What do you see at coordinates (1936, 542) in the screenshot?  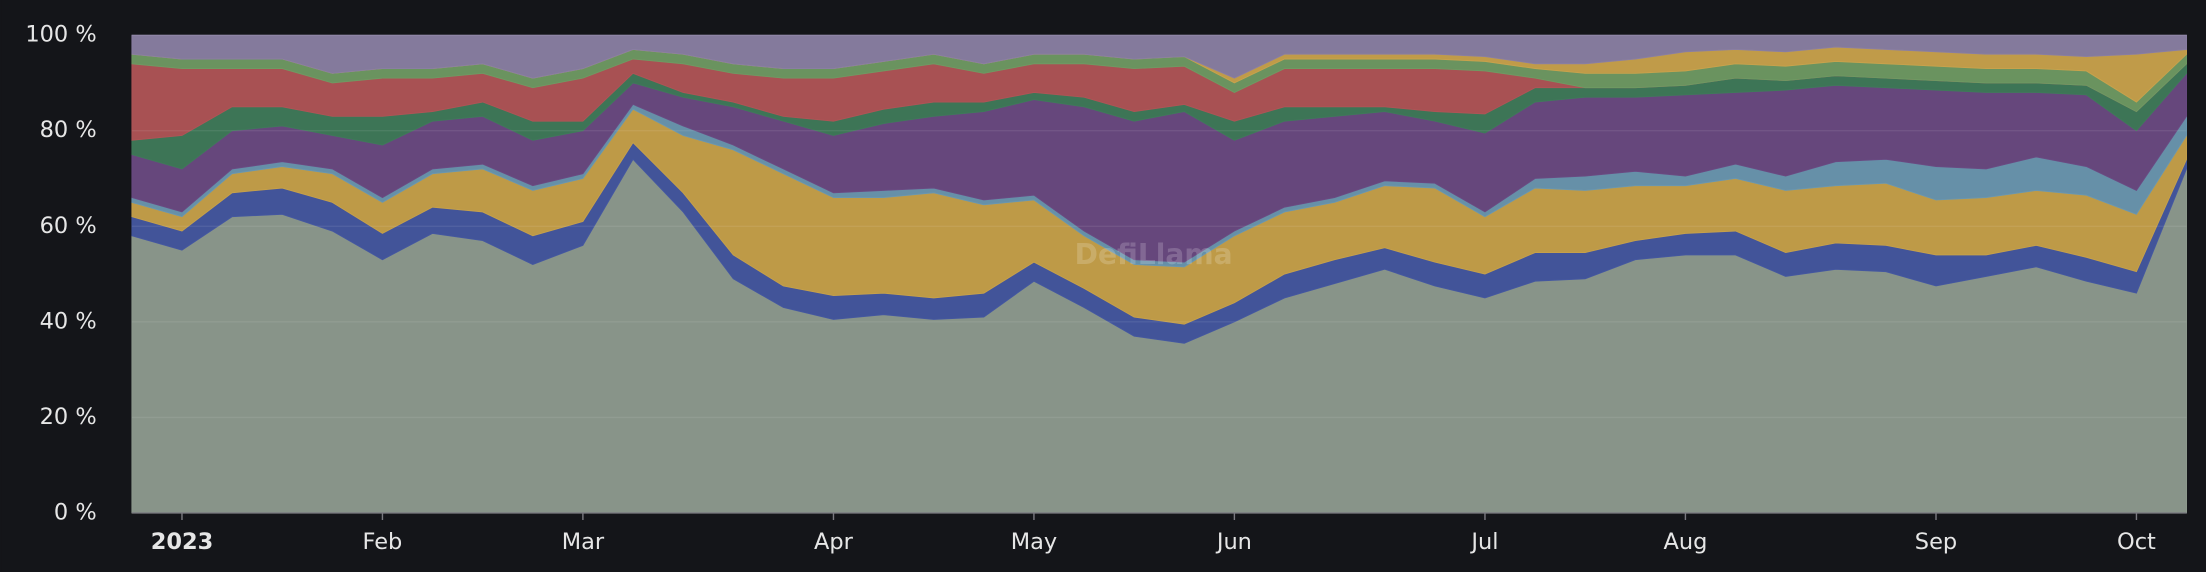 I see `x-tick-label: Sep` at bounding box center [1936, 542].